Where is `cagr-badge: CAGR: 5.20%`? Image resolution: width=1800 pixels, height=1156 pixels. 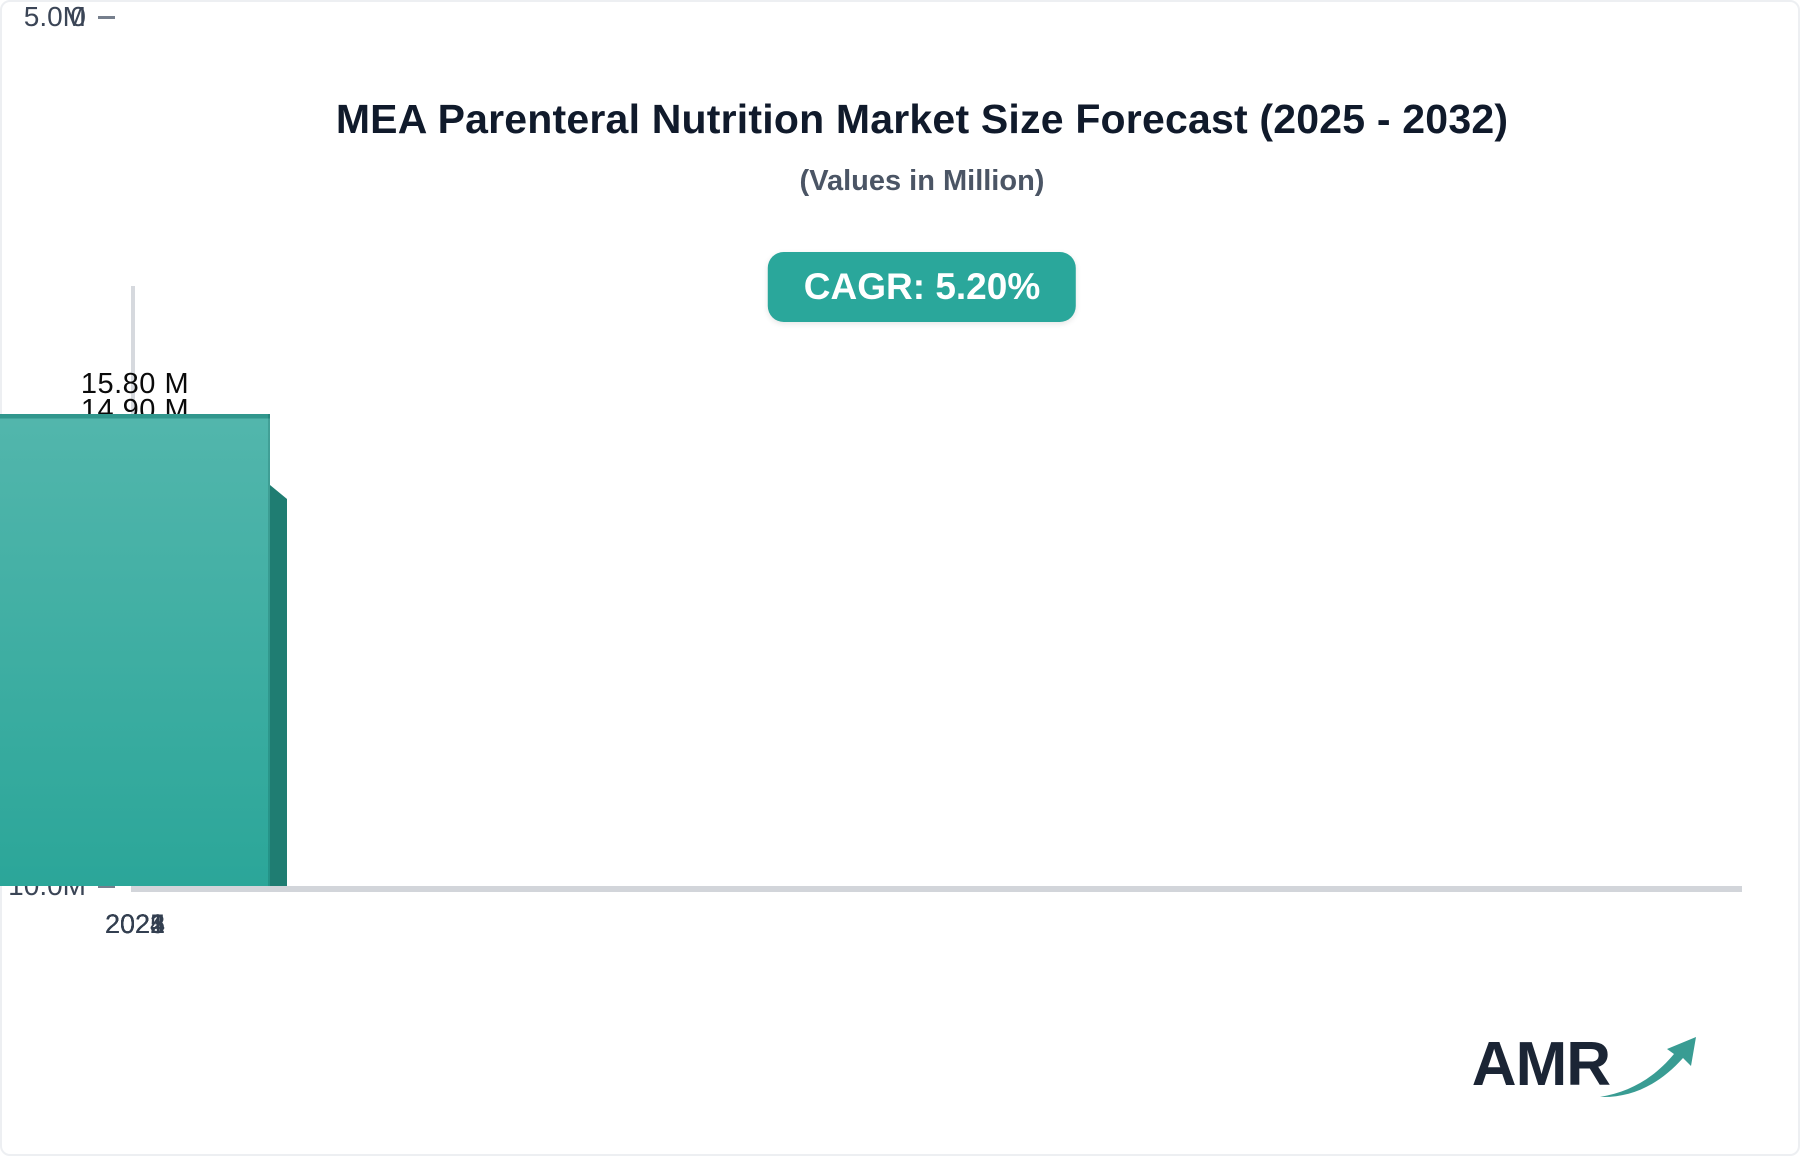
cagr-badge: CAGR: 5.20% is located at coordinates (922, 287).